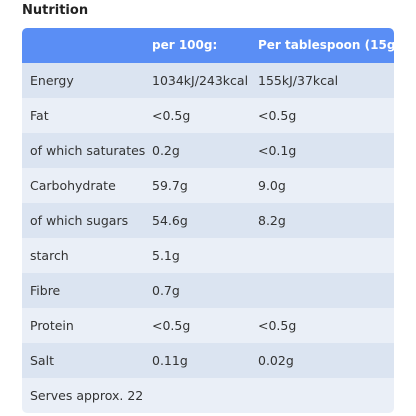 The height and width of the screenshot is (416, 416). Describe the element at coordinates (73, 185) in the screenshot. I see `row-label: Carbohydrate` at that location.